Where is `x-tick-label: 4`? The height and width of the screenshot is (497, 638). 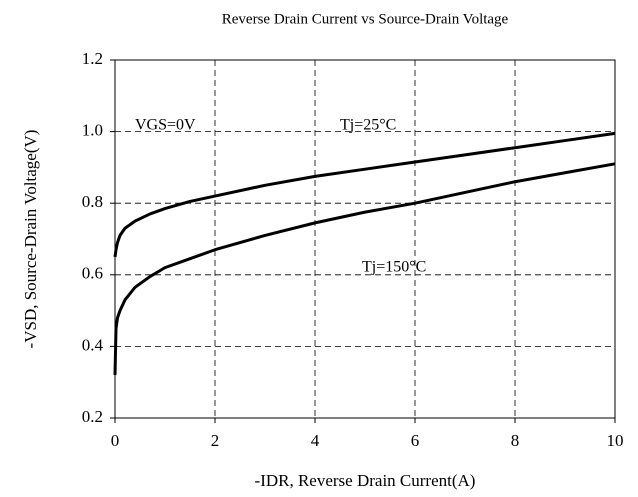 x-tick-label: 4 is located at coordinates (315, 440).